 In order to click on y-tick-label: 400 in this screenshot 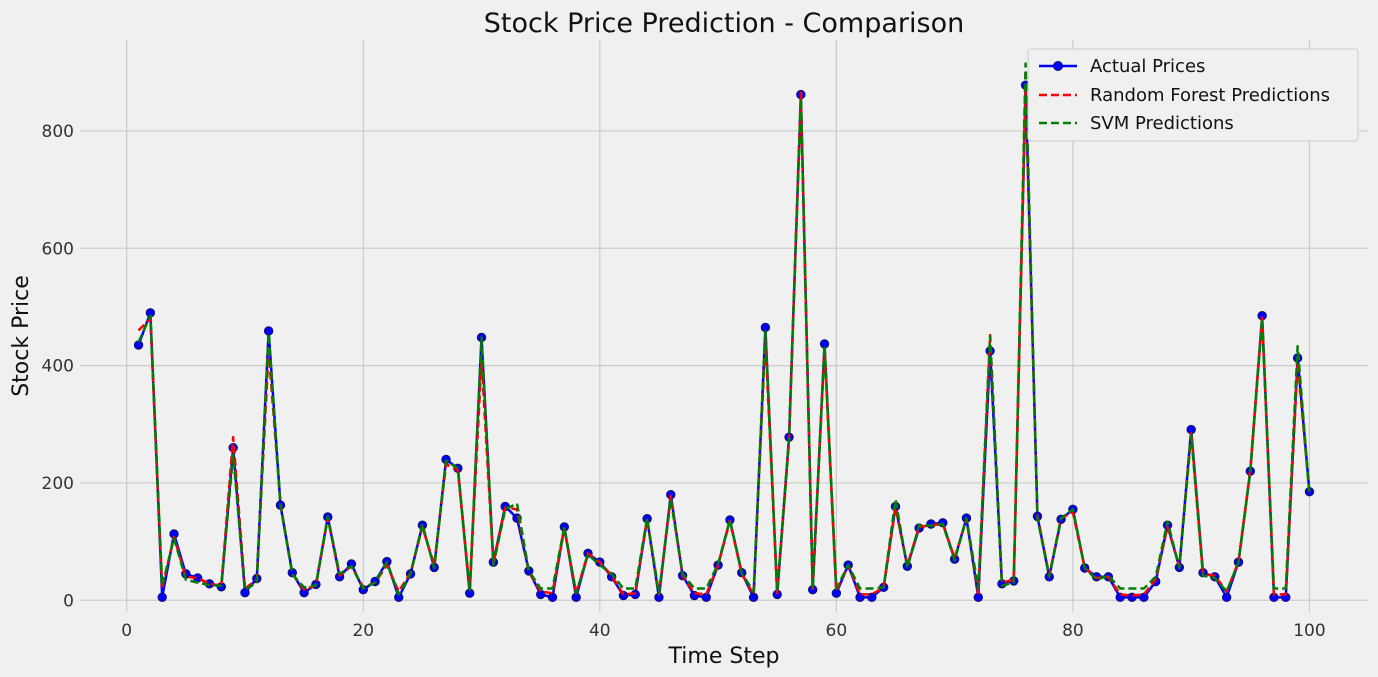, I will do `click(58, 367)`.